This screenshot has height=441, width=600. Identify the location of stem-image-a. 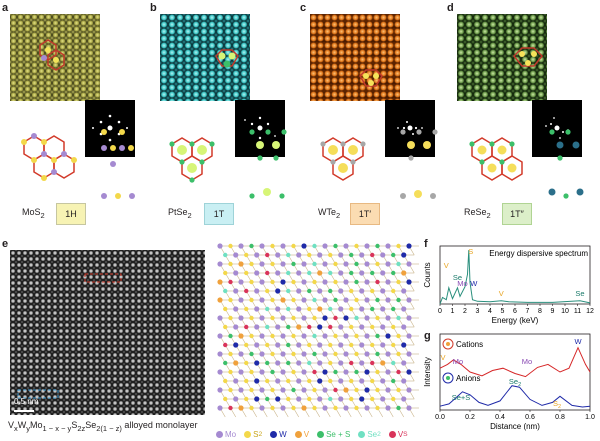
(55, 57).